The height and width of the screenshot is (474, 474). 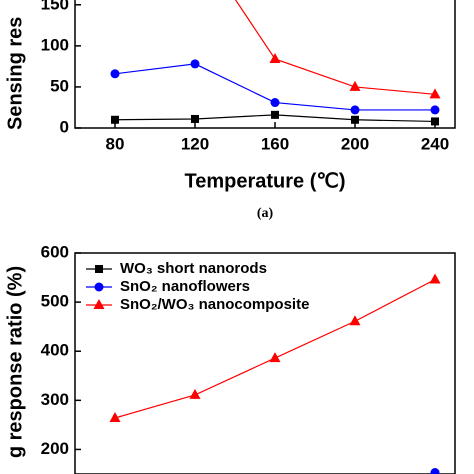 I want to click on y-tick-label: 50, so click(x=59, y=85).